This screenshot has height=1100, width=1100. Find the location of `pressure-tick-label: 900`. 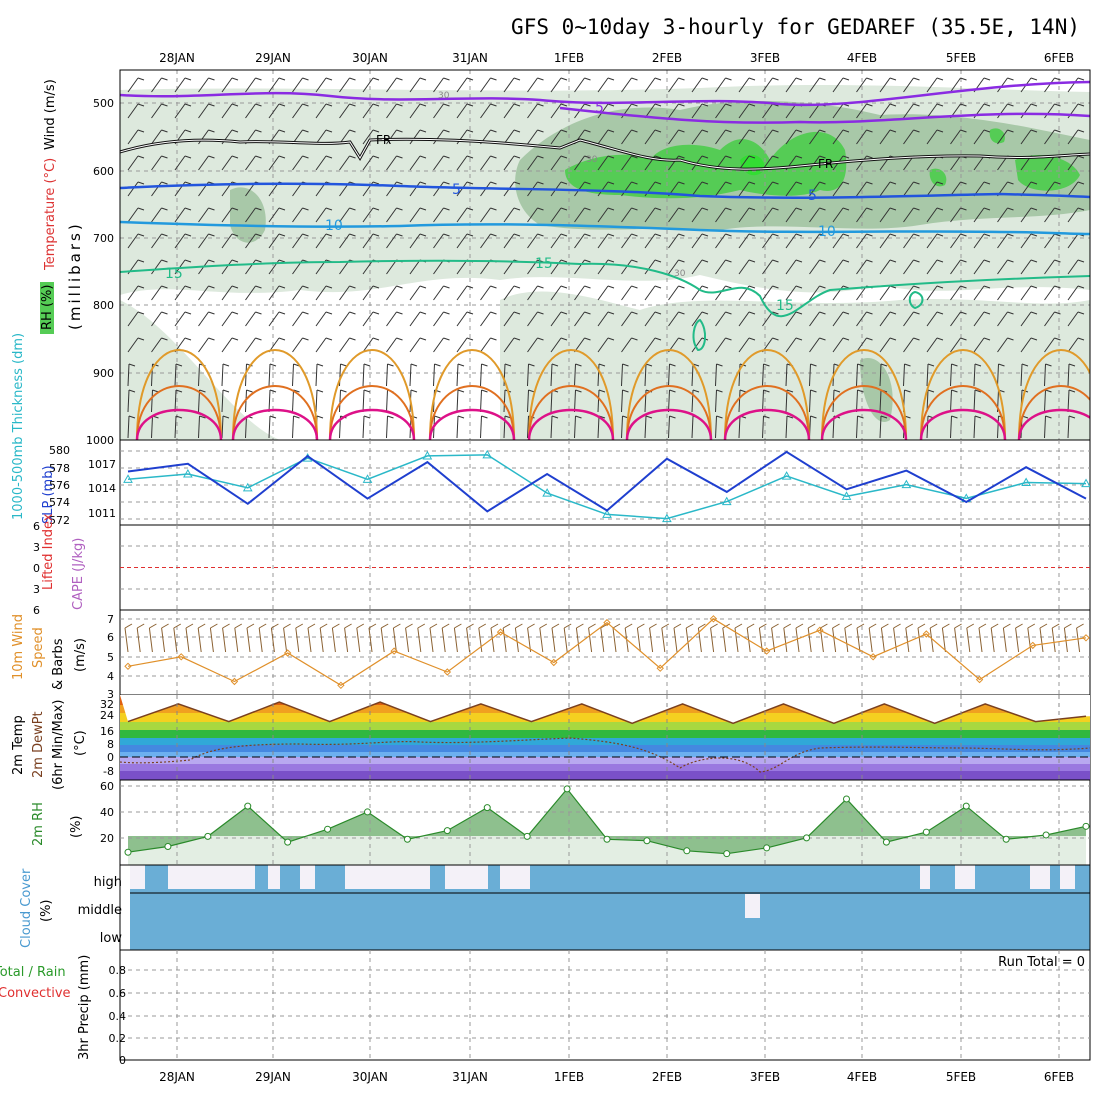

pressure-tick-label: 900 is located at coordinates (103, 373).